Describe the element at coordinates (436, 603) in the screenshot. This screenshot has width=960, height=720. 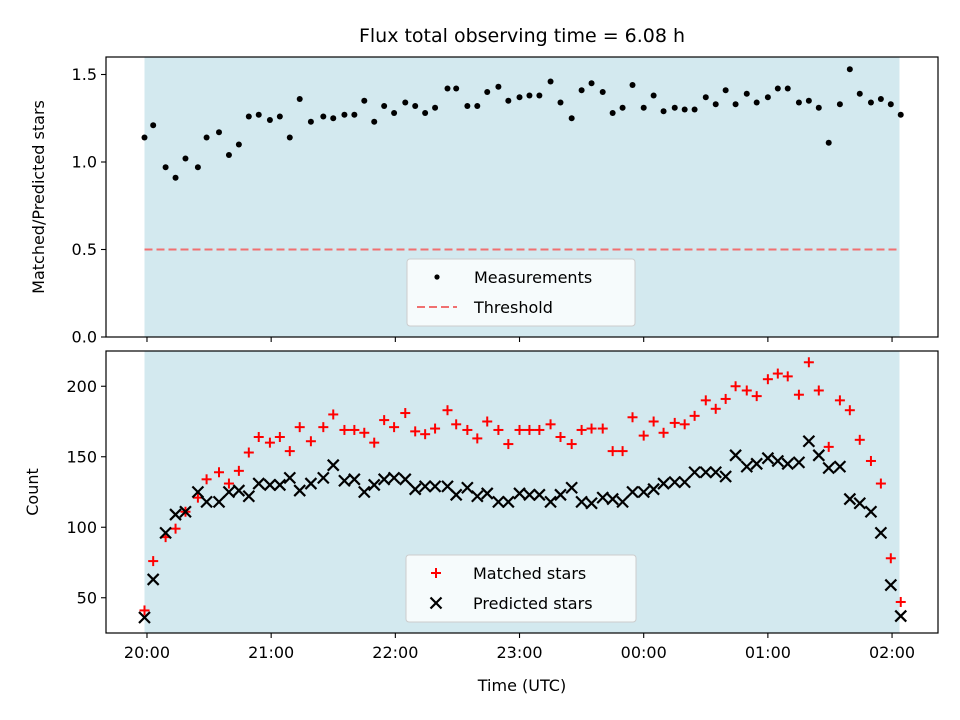
I see `legend-x-glyph` at that location.